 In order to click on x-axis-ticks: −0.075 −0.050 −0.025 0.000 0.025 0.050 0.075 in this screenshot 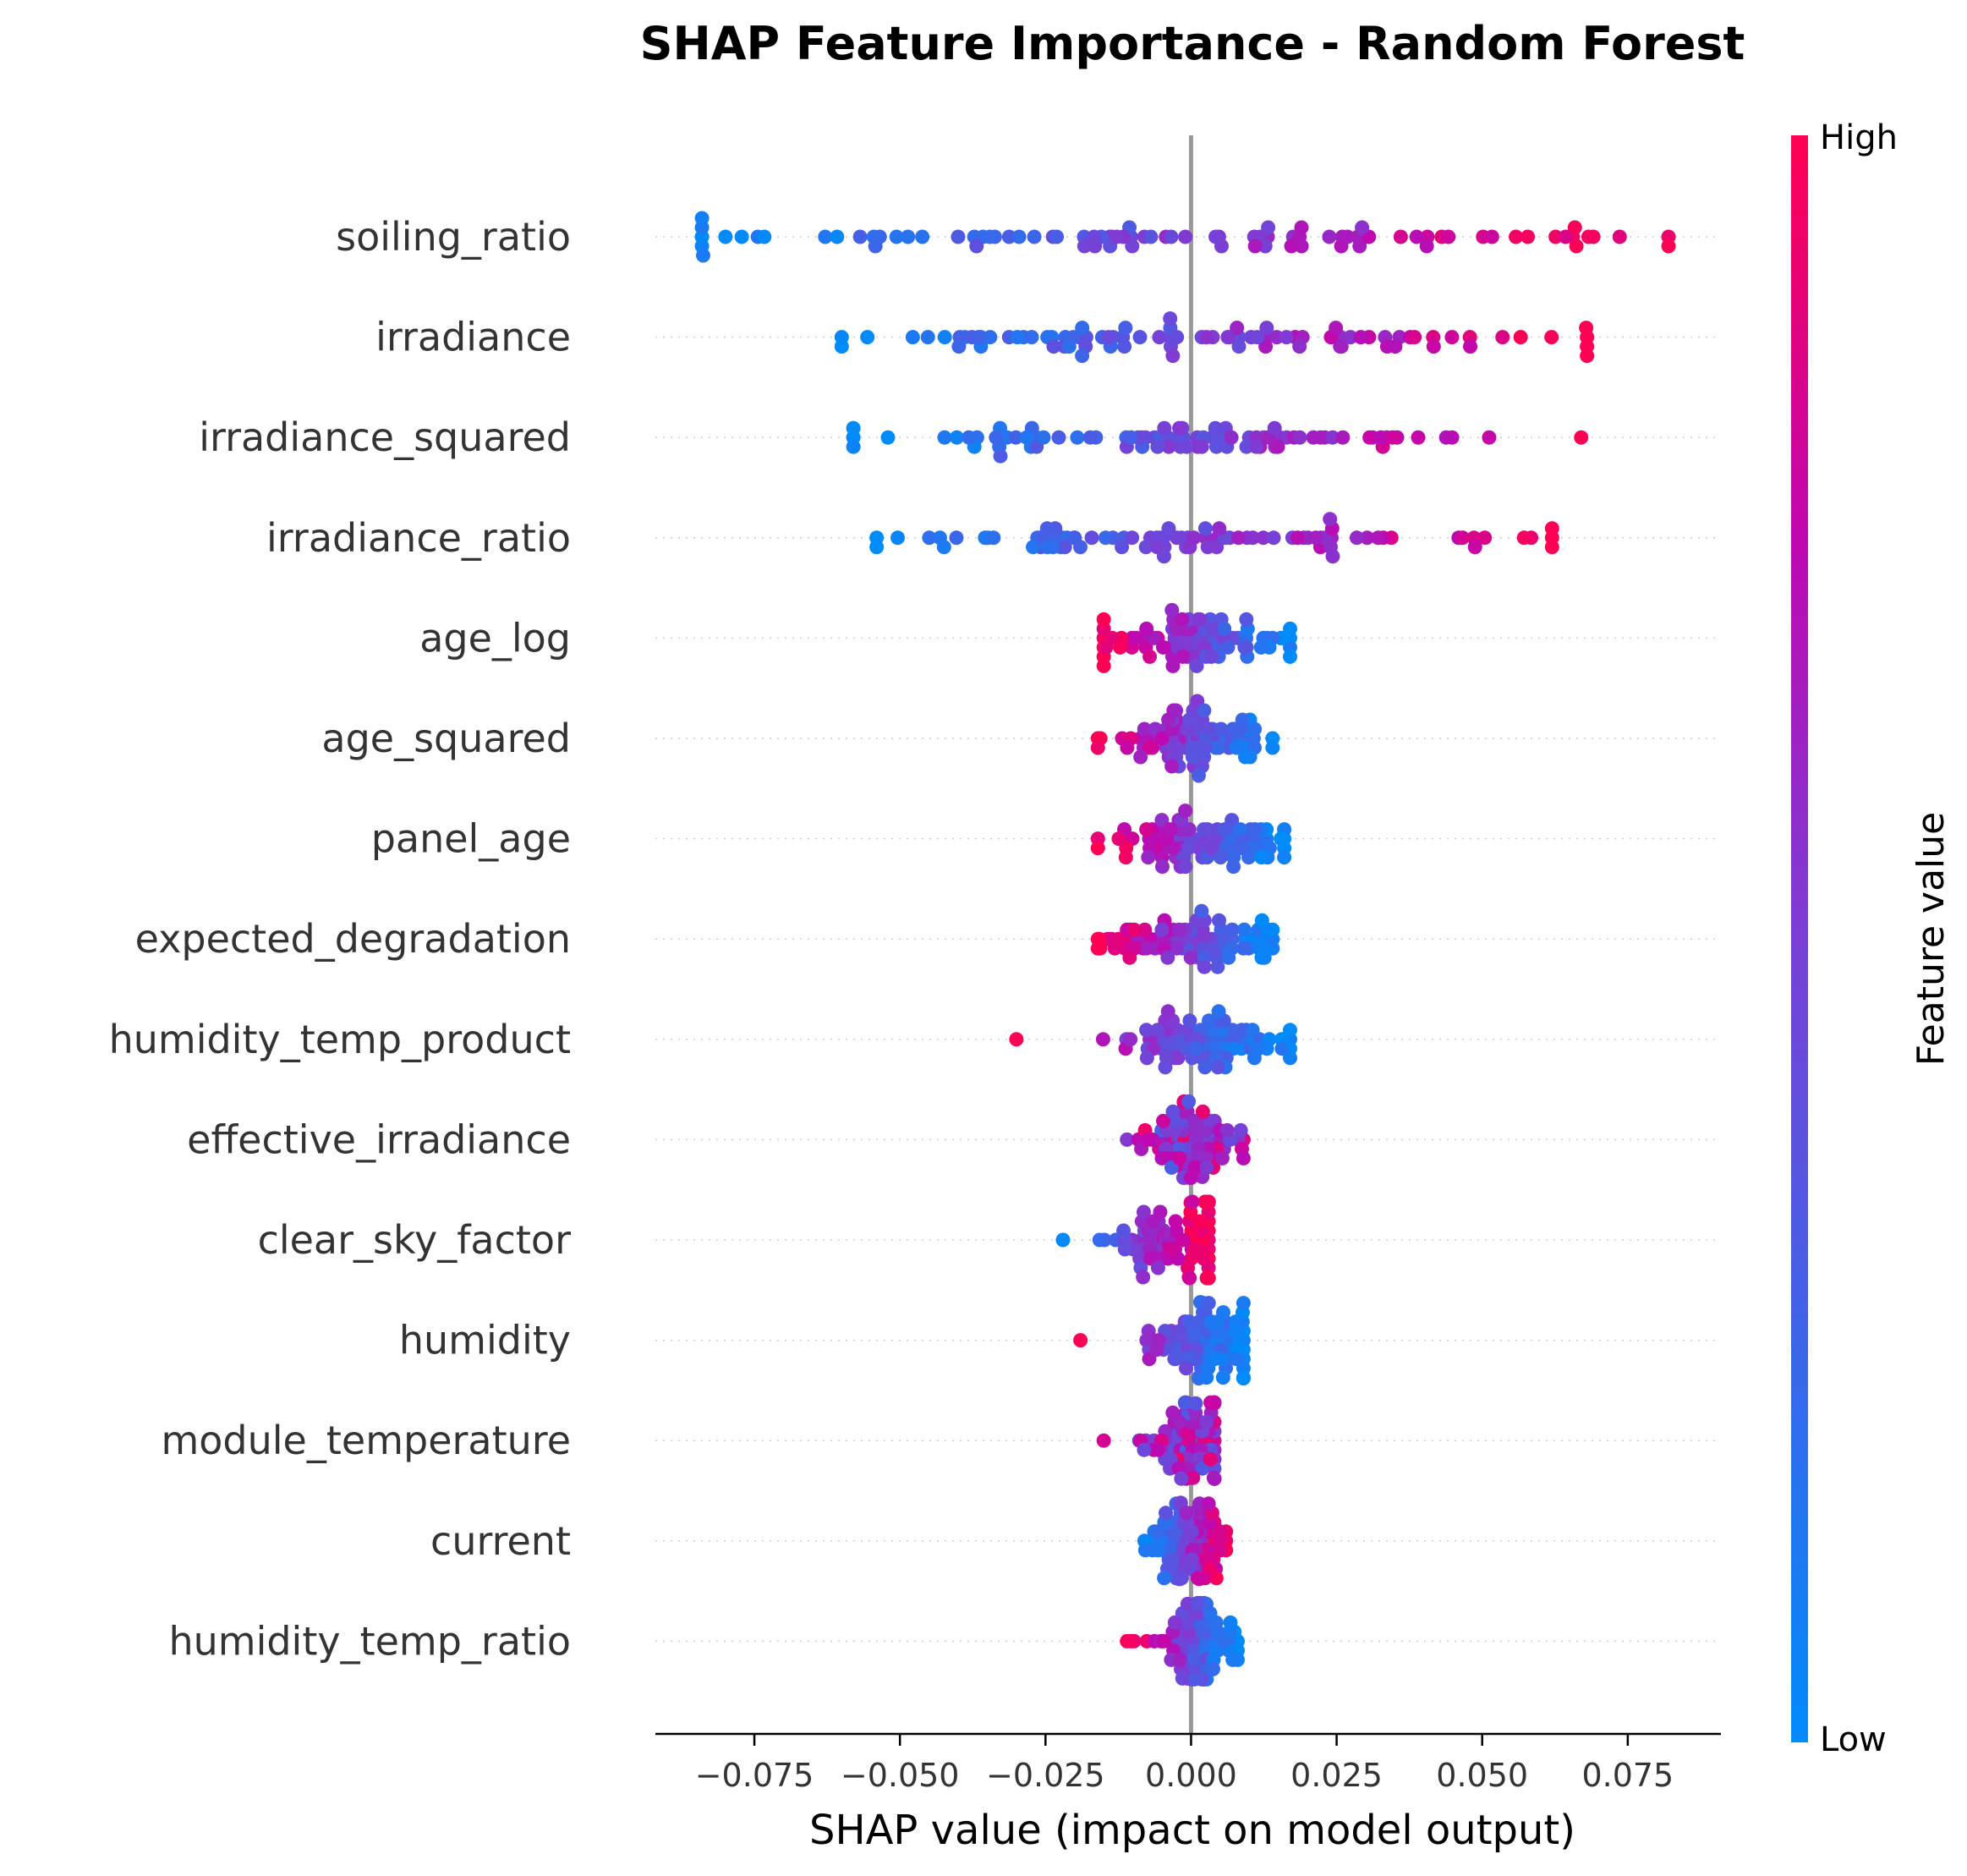, I will do `click(1184, 1764)`.